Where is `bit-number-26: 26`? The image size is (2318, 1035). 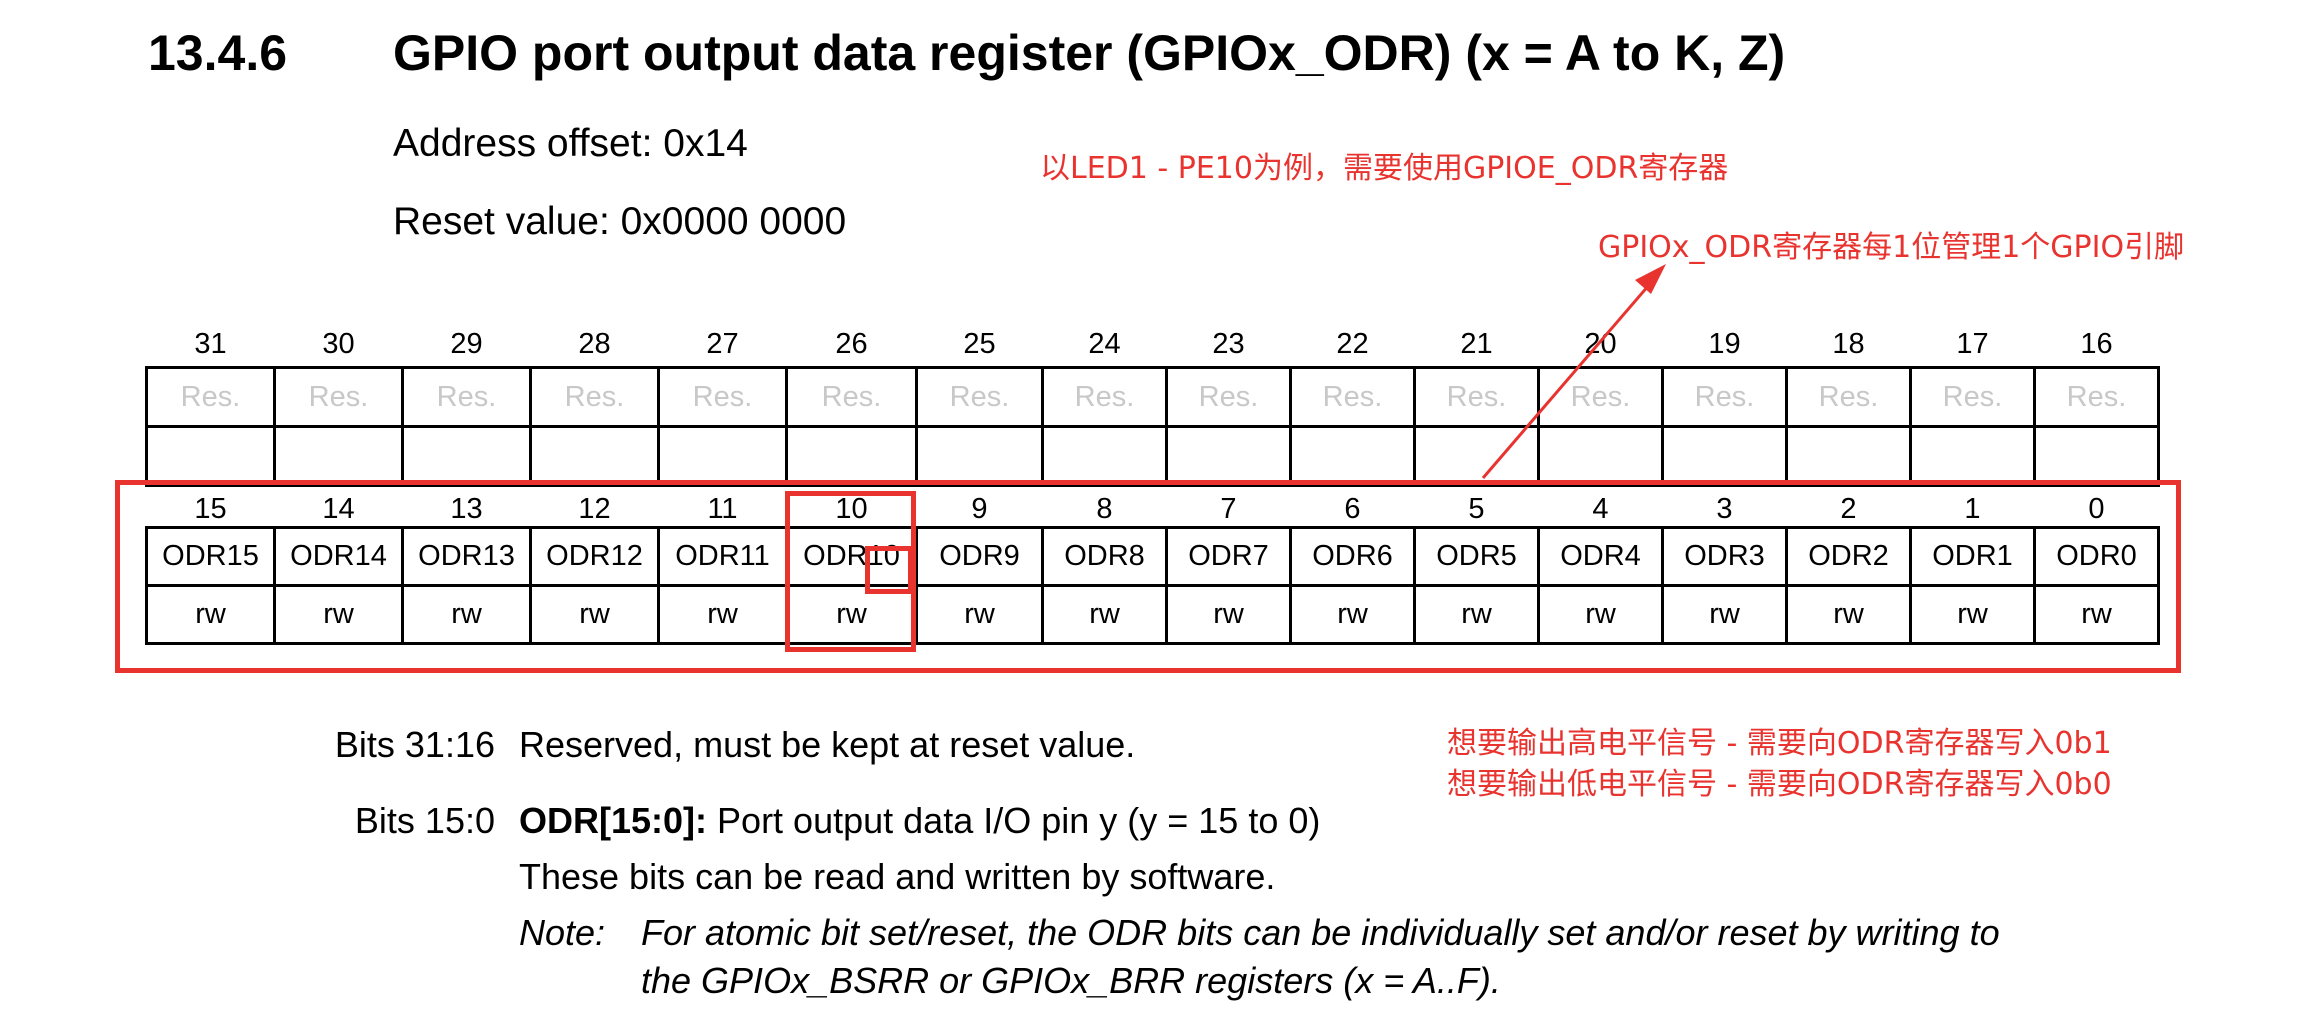
bit-number-26: 26 is located at coordinates (851, 343).